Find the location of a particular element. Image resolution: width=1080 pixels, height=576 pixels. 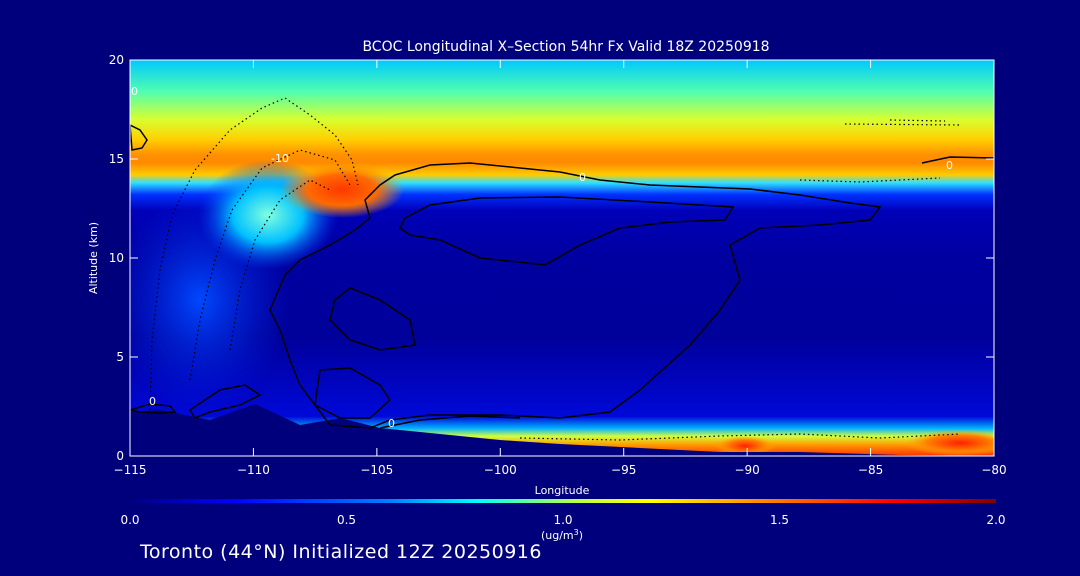

contour-solid-right is located at coordinates (957, 160).